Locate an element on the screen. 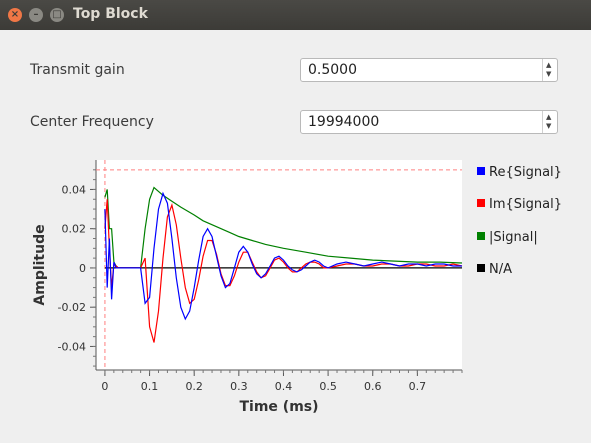 The height and width of the screenshot is (443, 591). x-tick-label: 0.7 is located at coordinates (418, 386).